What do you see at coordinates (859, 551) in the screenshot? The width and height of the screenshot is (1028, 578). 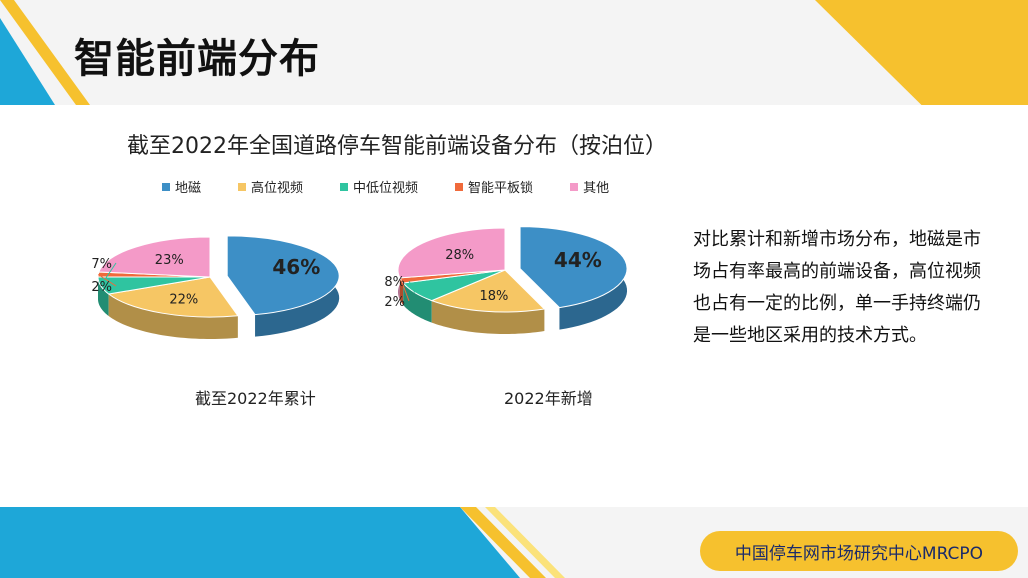 I see `footer-badge: 中国停车网市场研究中心MRCPO` at bounding box center [859, 551].